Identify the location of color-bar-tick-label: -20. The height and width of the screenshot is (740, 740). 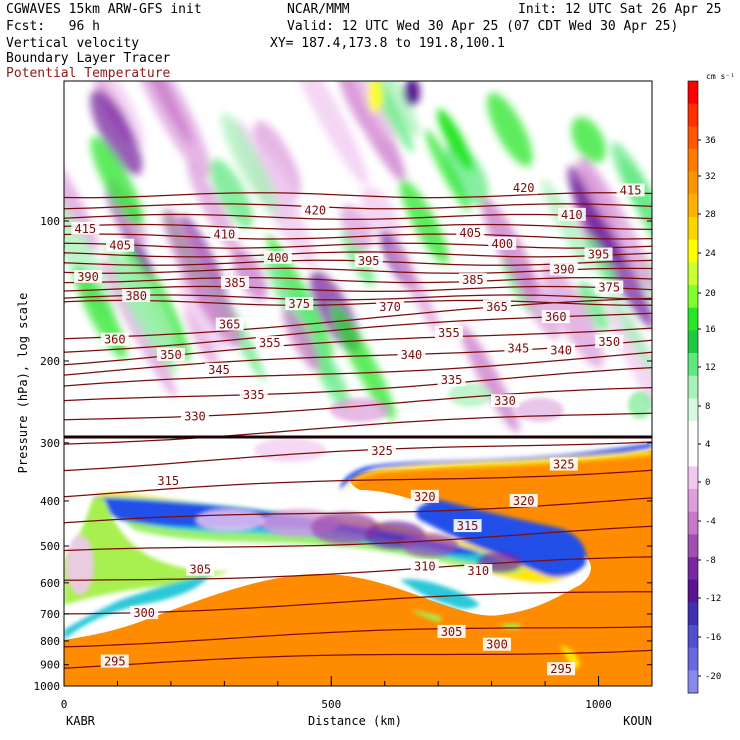
(713, 677).